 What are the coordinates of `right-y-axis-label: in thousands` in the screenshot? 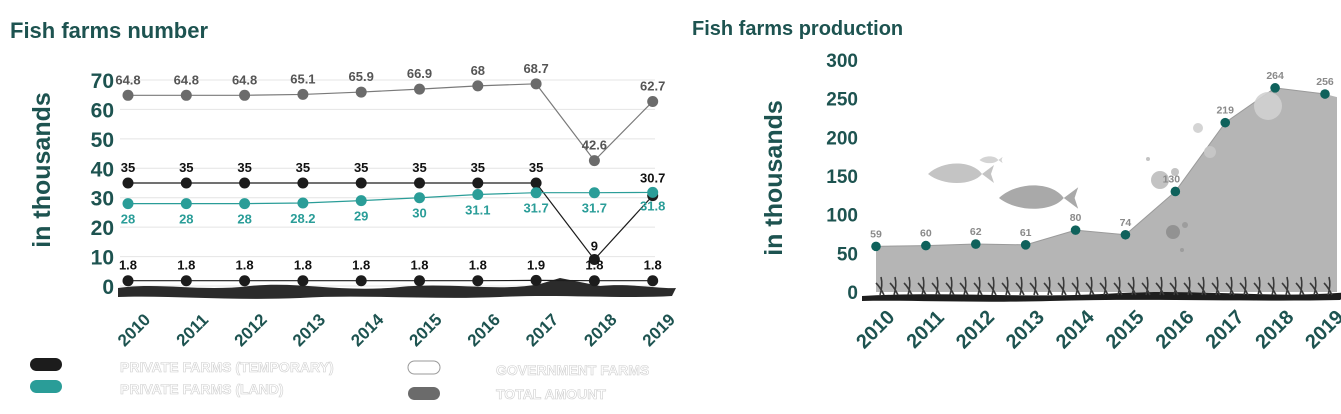 It's located at (774, 178).